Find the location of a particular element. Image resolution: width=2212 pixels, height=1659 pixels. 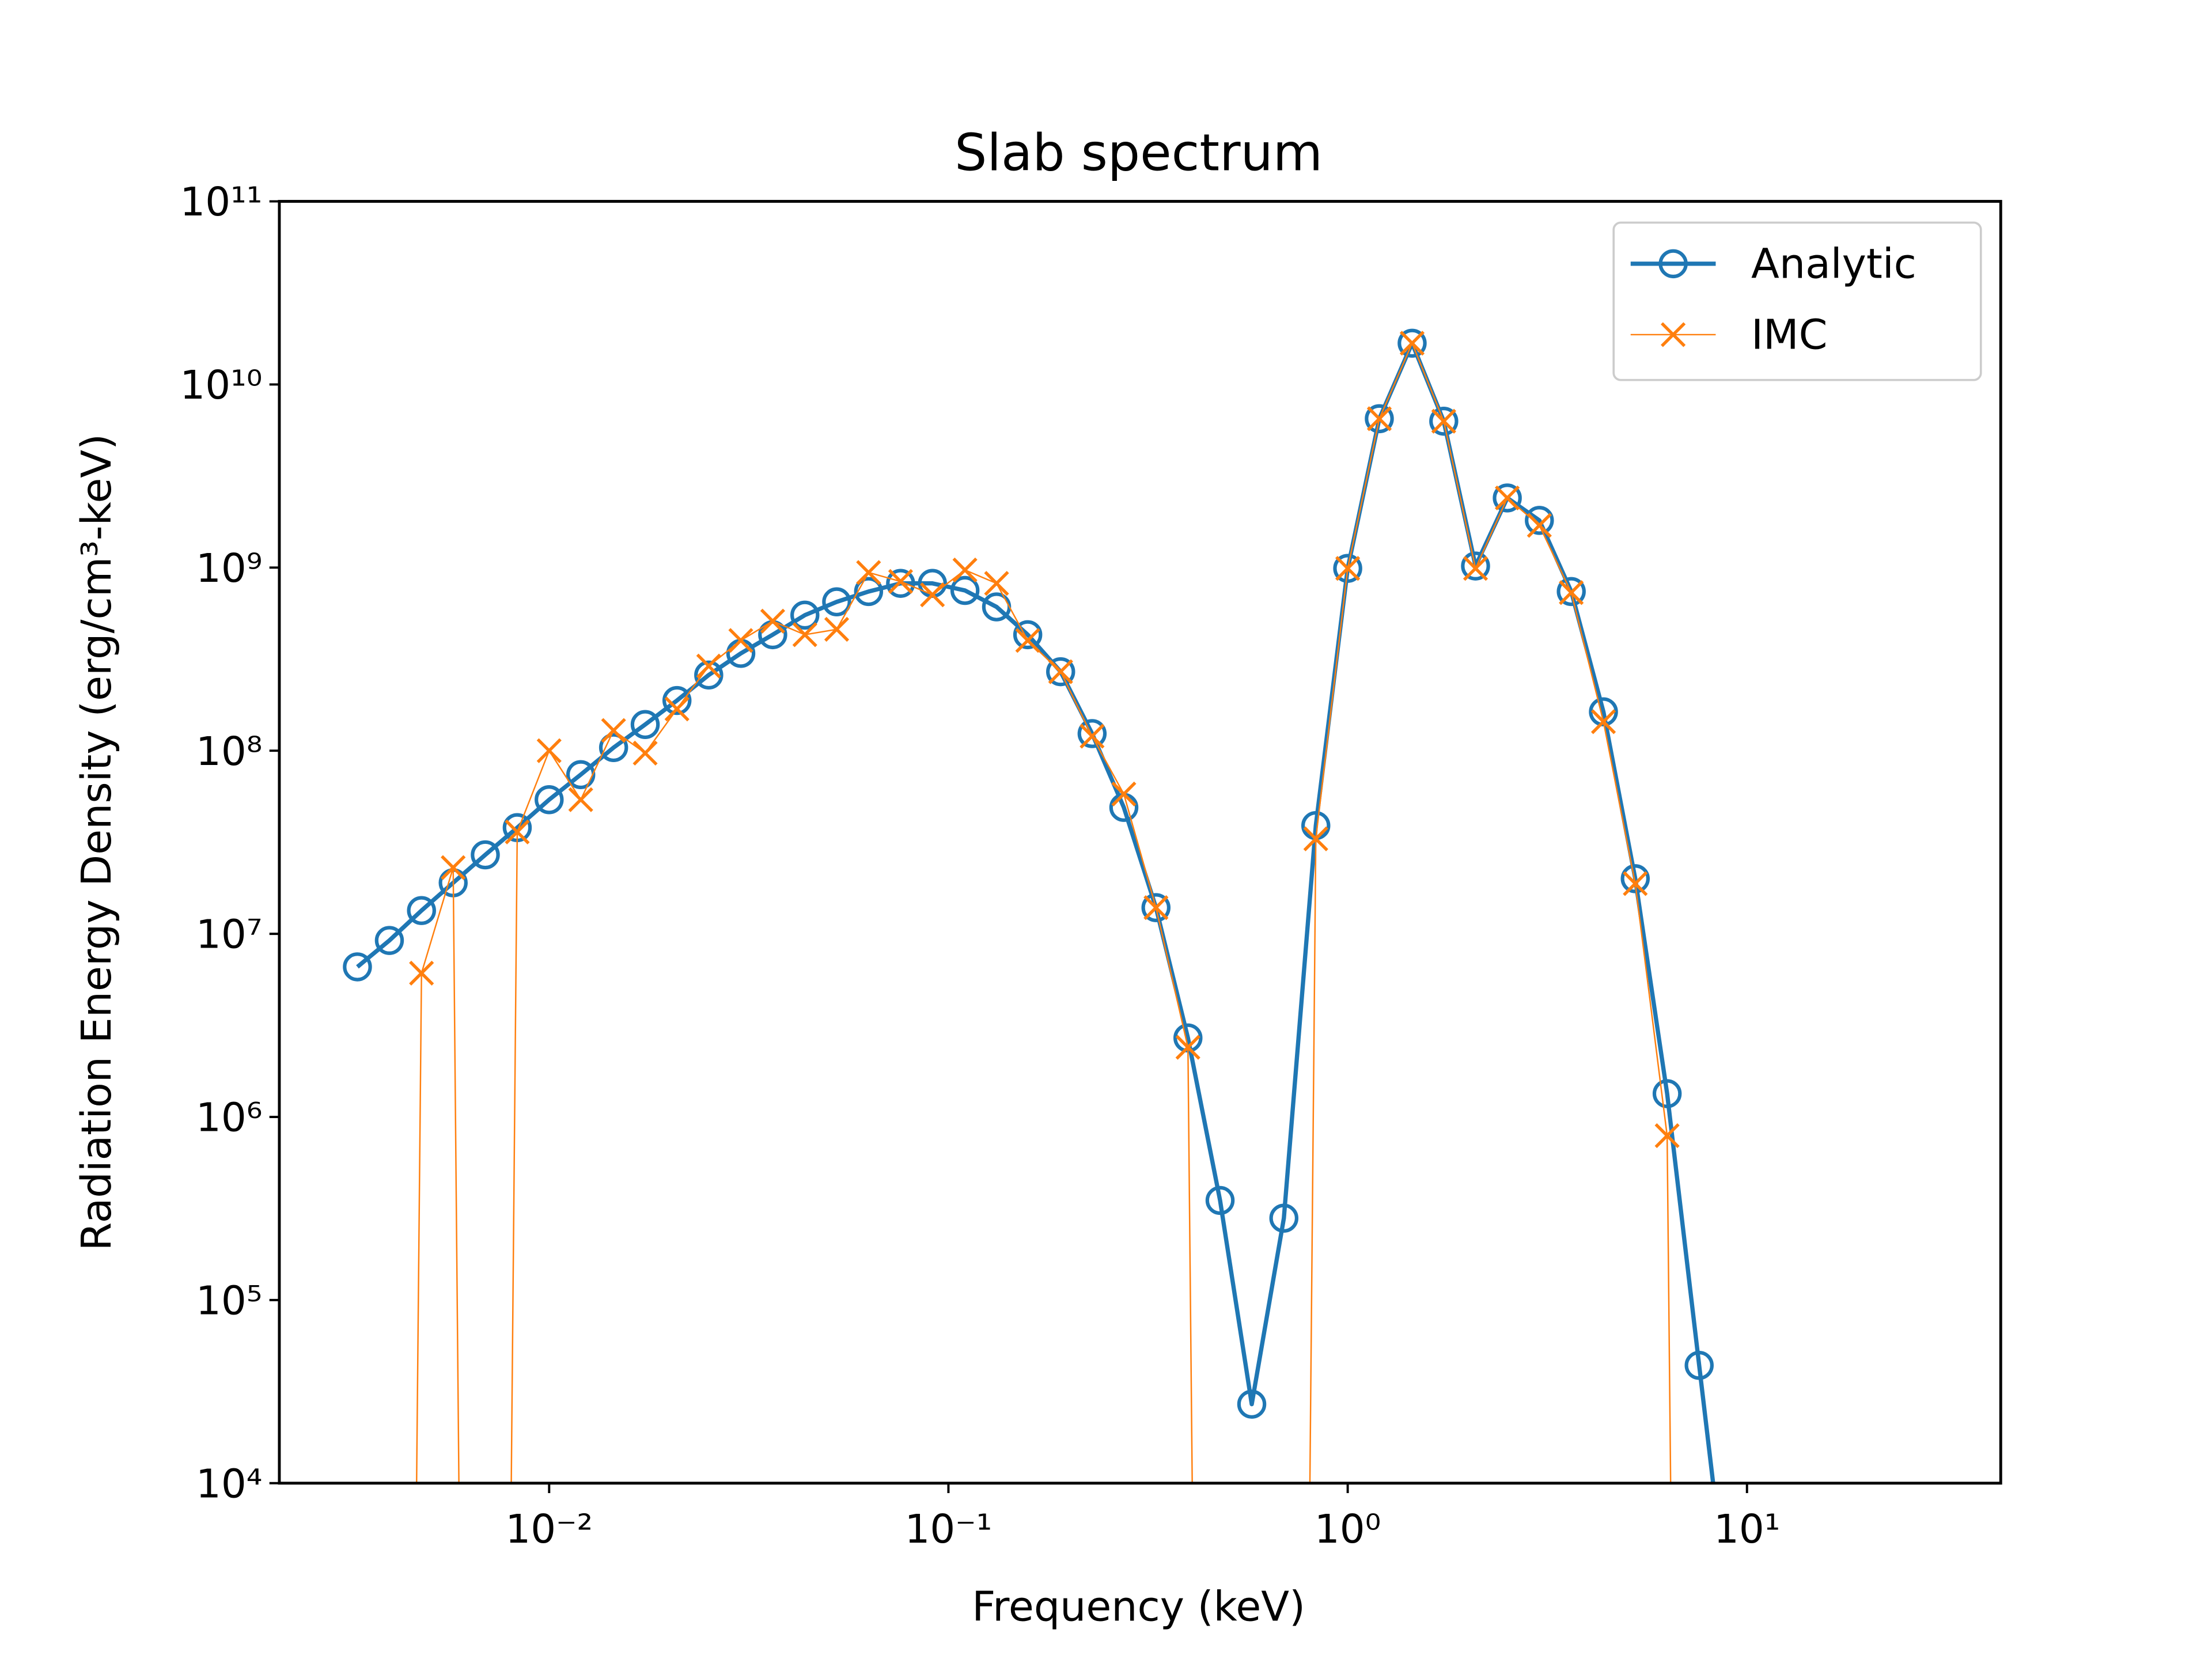

y-tick-label: 10¹¹ is located at coordinates (221, 202).